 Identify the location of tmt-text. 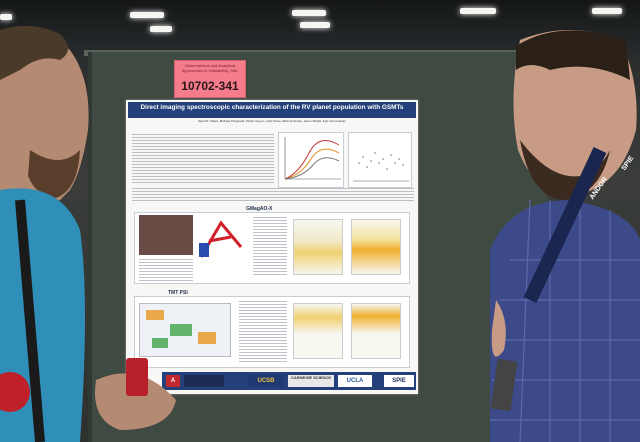
(263, 332).